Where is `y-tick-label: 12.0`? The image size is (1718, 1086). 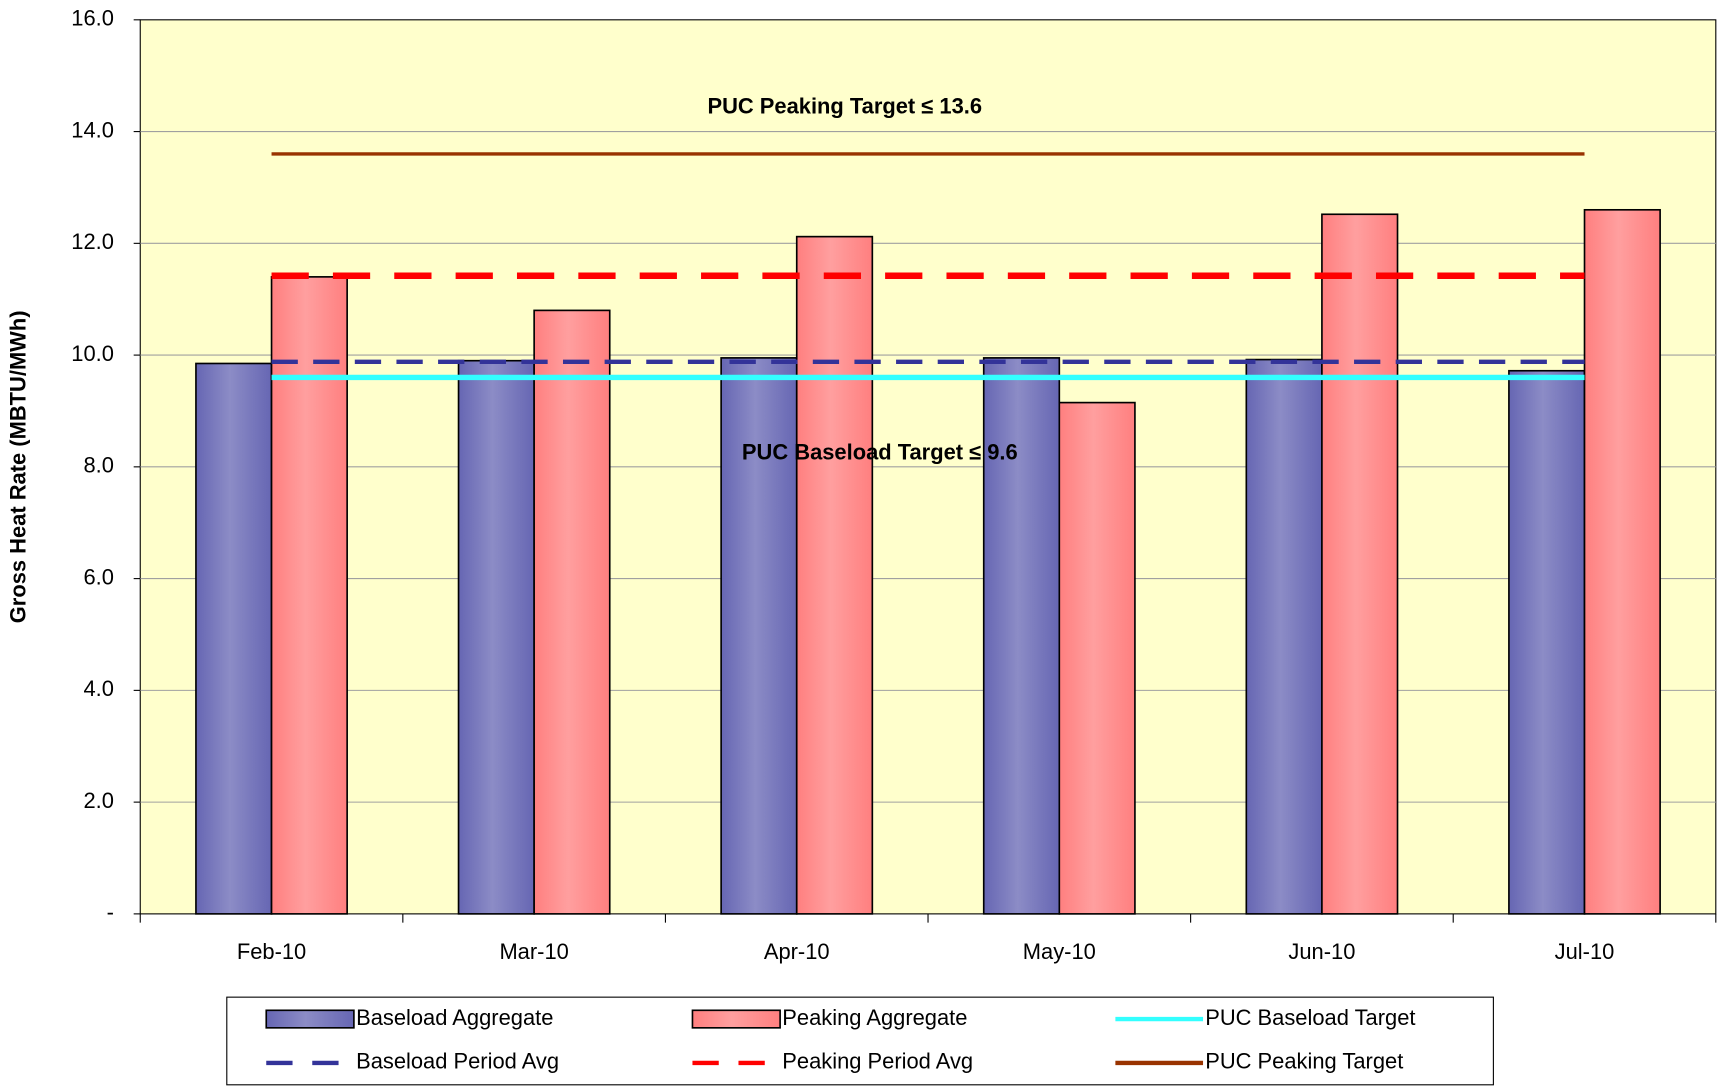
y-tick-label: 12.0 is located at coordinates (92, 241).